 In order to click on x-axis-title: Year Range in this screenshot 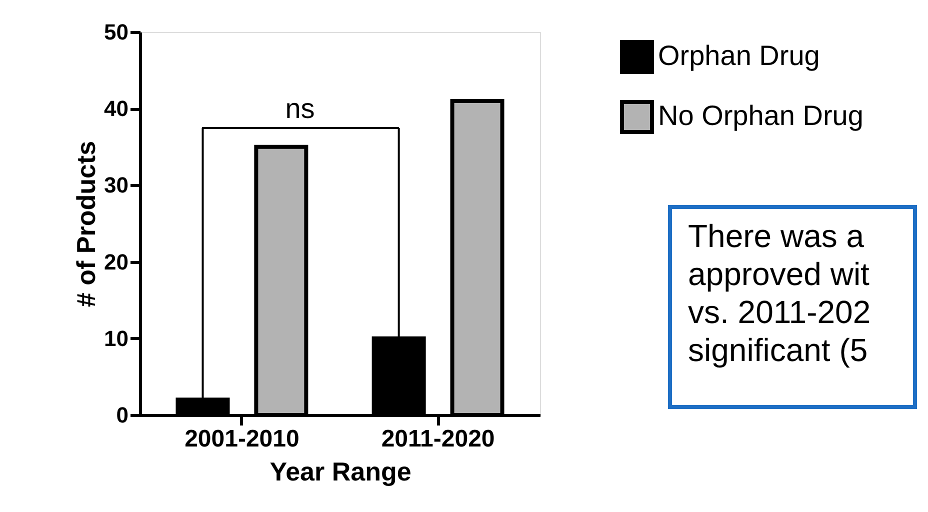, I will do `click(341, 471)`.